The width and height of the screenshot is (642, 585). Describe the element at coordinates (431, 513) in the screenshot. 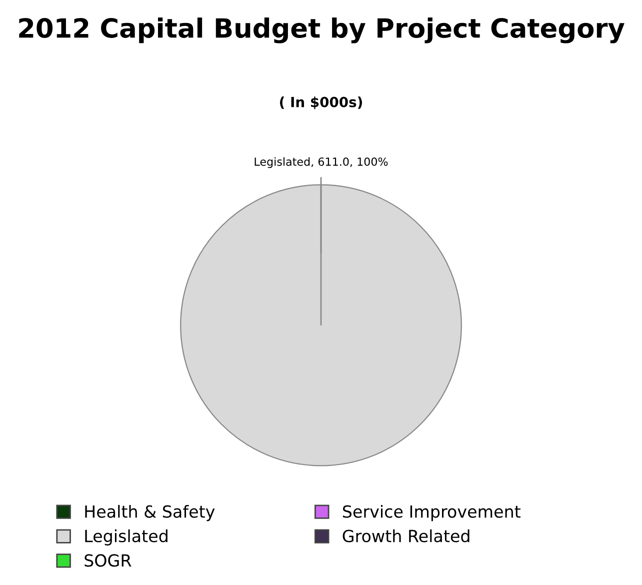

I see `legend-label: Service Improvement` at that location.